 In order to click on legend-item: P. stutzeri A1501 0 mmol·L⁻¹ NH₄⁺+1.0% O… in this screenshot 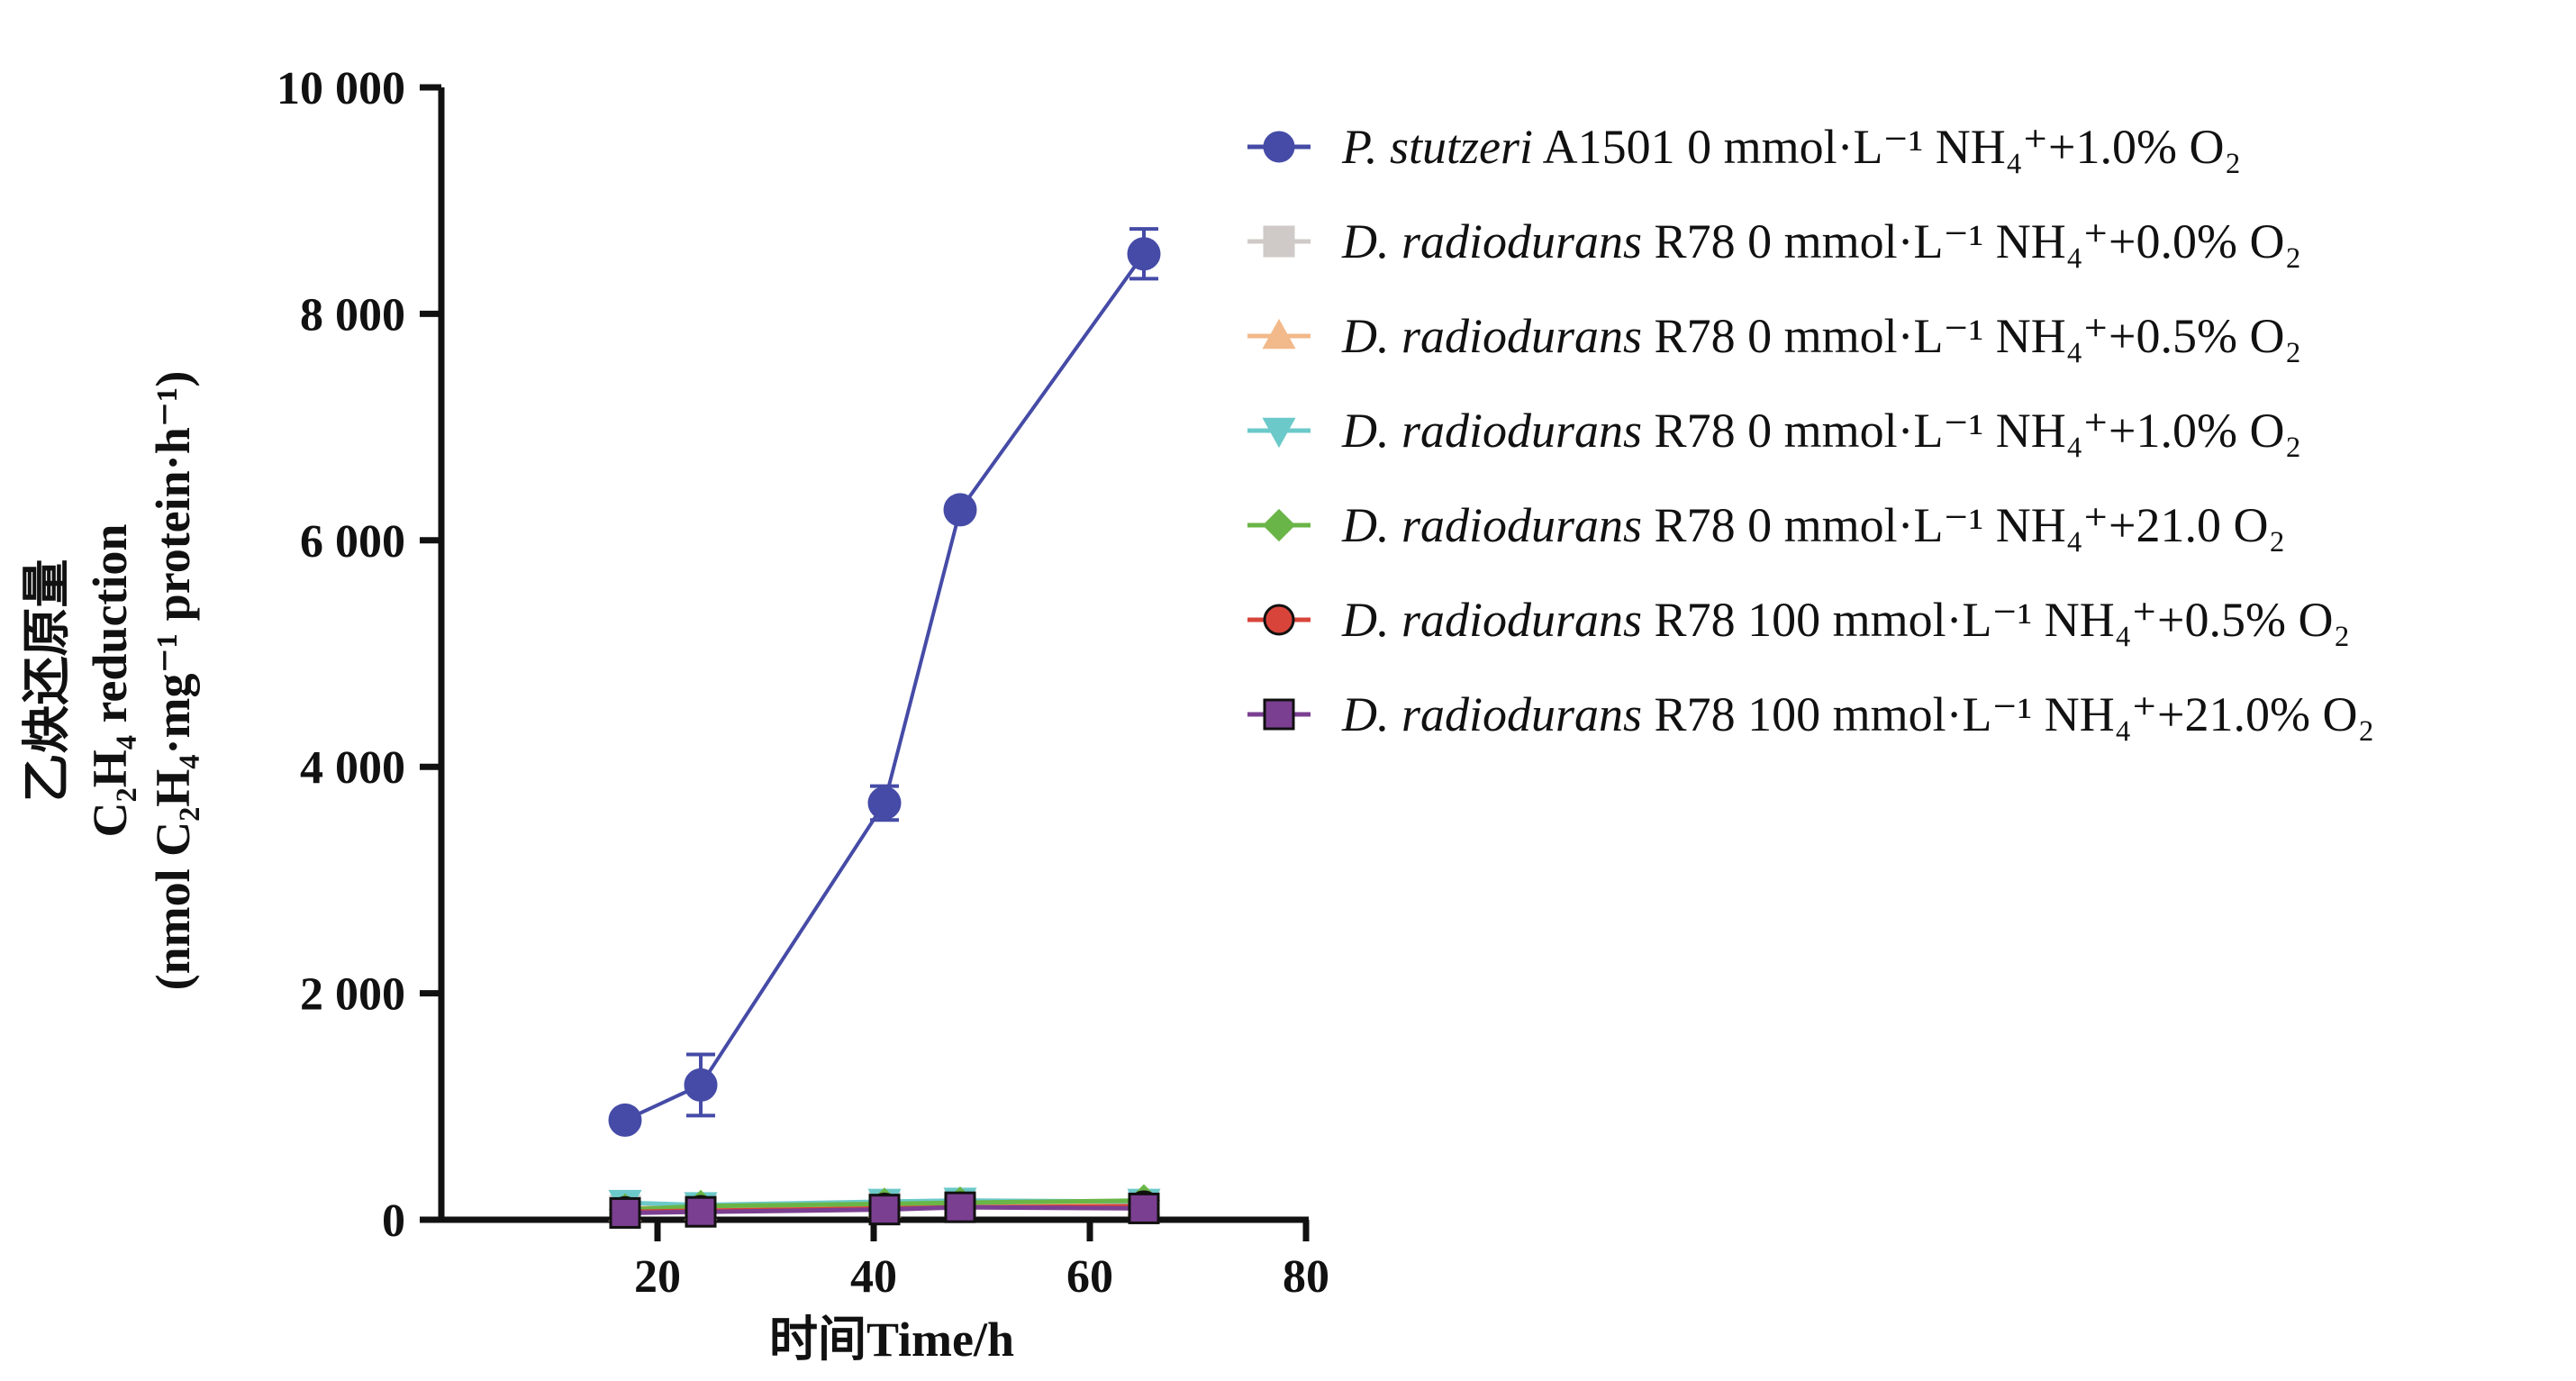, I will do `click(1744, 147)`.